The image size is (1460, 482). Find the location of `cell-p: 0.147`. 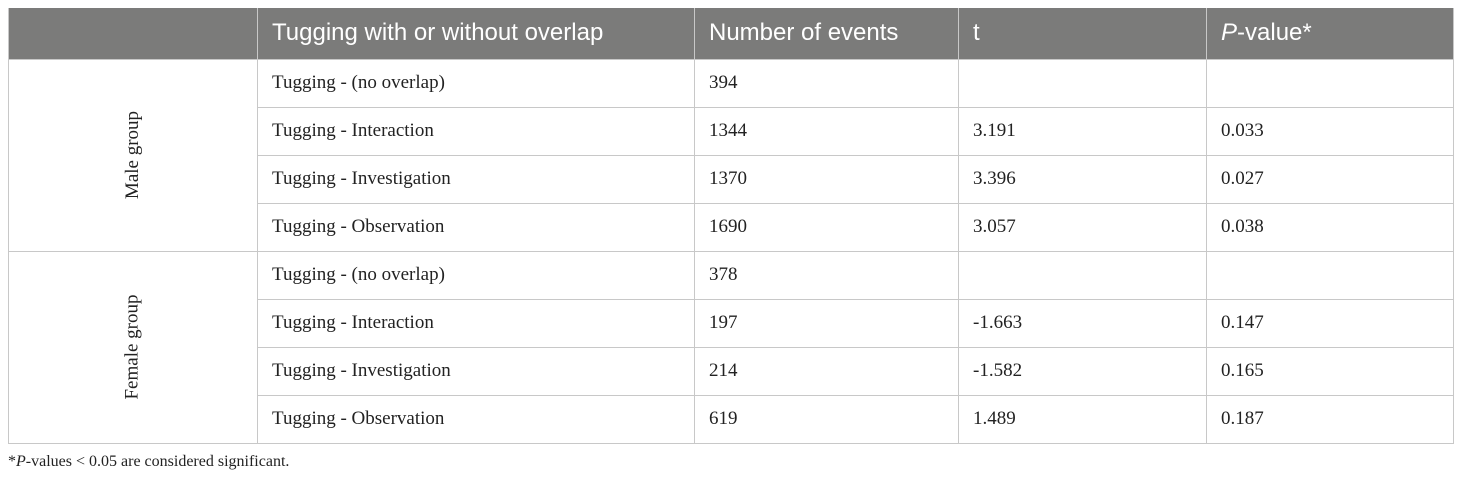

cell-p: 0.147 is located at coordinates (1330, 323).